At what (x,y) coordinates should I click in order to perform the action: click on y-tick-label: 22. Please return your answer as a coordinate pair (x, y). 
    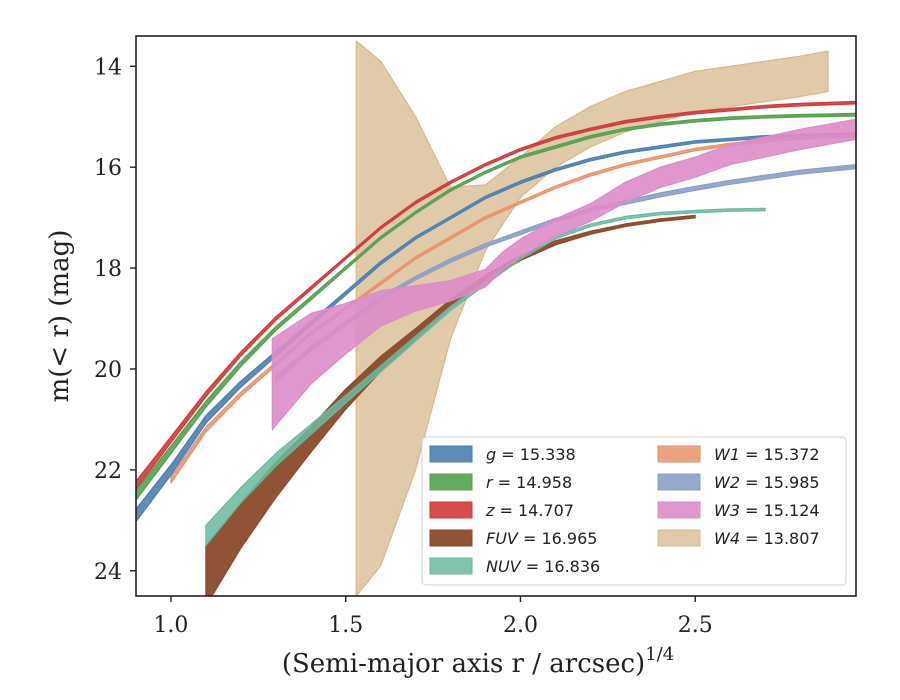
    Looking at the image, I should click on (108, 471).